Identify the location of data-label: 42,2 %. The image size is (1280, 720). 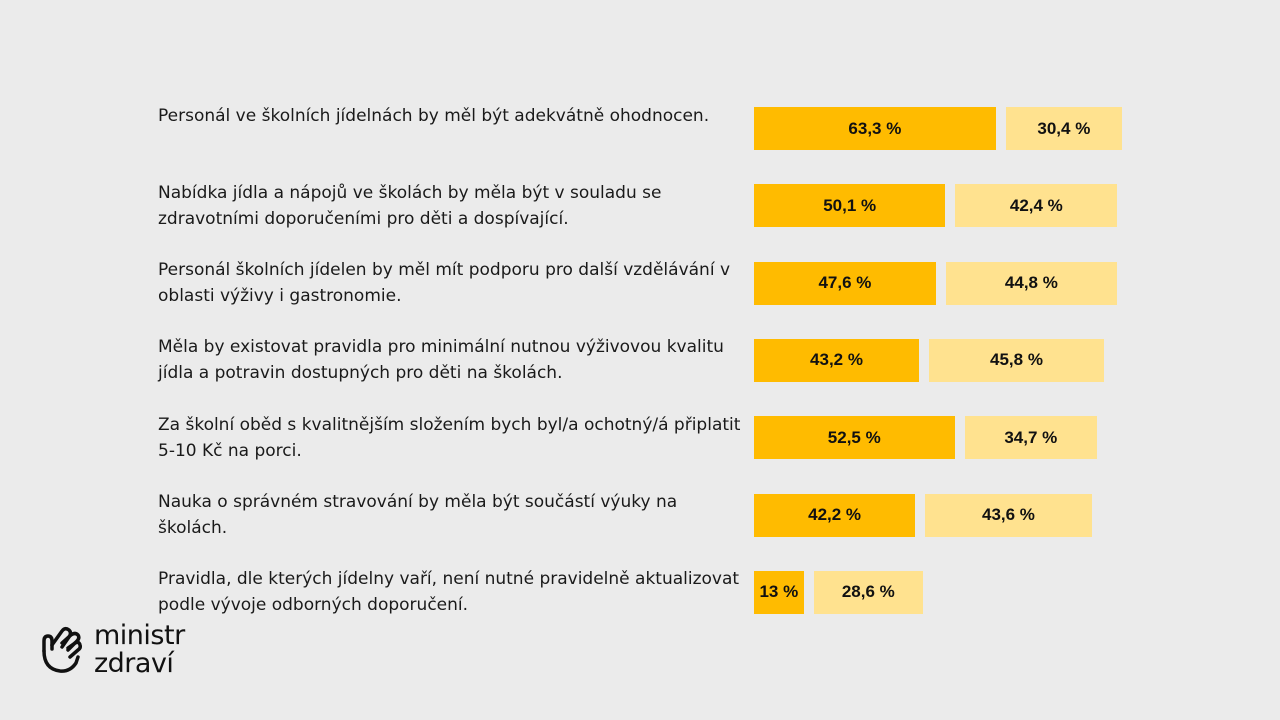
(835, 514).